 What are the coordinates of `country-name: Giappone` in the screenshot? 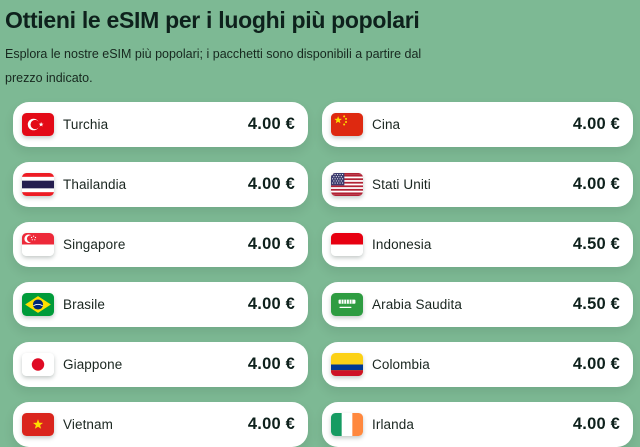 It's located at (93, 365).